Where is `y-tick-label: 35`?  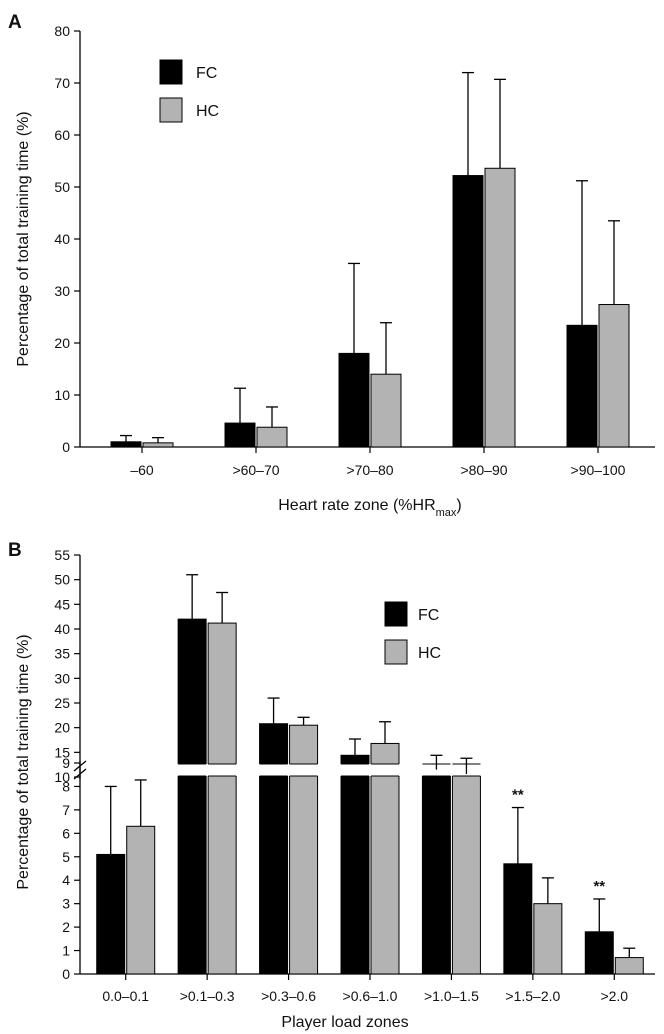
y-tick-label: 35 is located at coordinates (62, 654).